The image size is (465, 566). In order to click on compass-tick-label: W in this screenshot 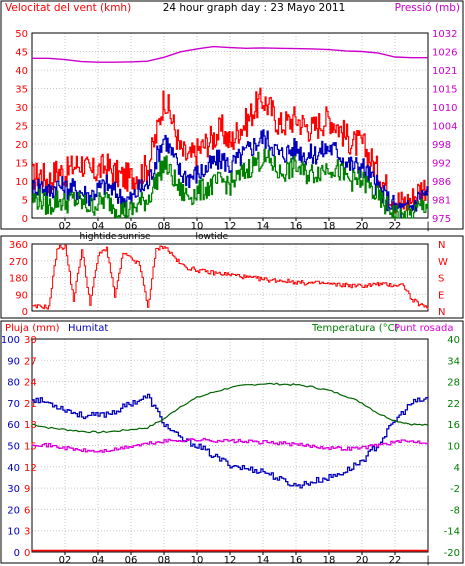, I will do `click(443, 262)`.